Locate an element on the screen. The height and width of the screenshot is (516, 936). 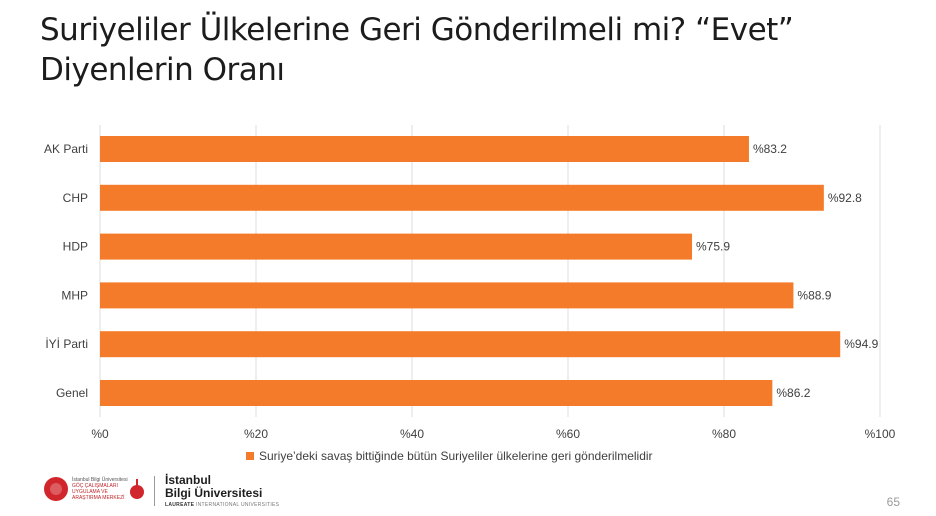
value-labels: %83.2 %92.8 %75.9 %88.9 %94.9 %86.2 is located at coordinates (787, 271).